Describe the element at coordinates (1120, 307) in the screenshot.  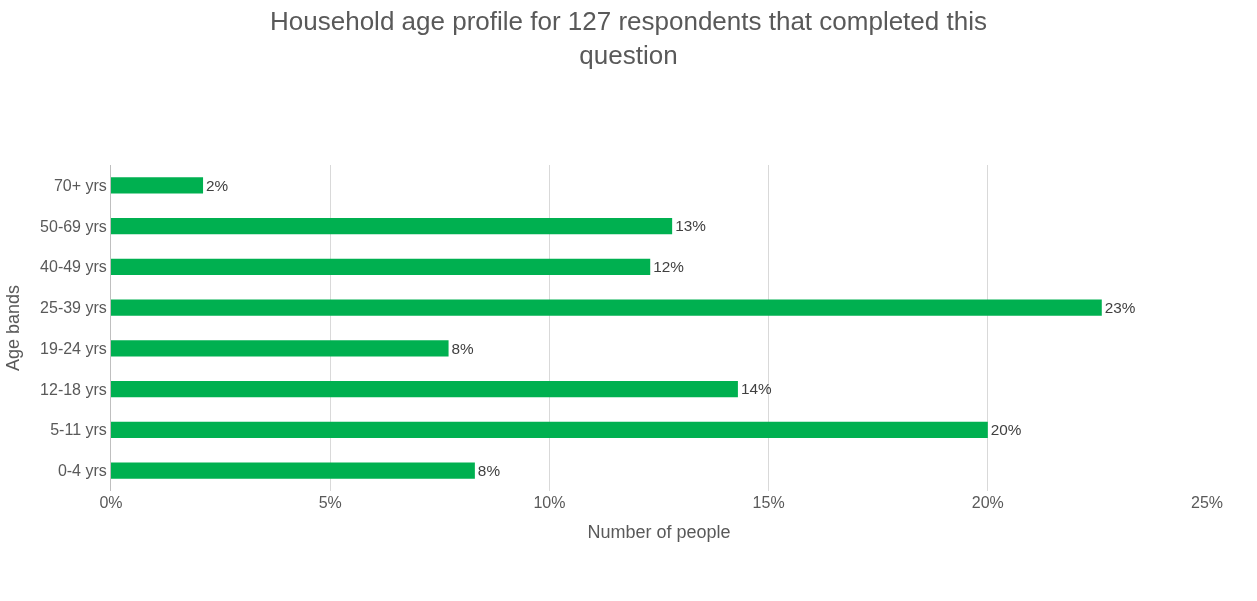
I see `data-label: 23%` at that location.